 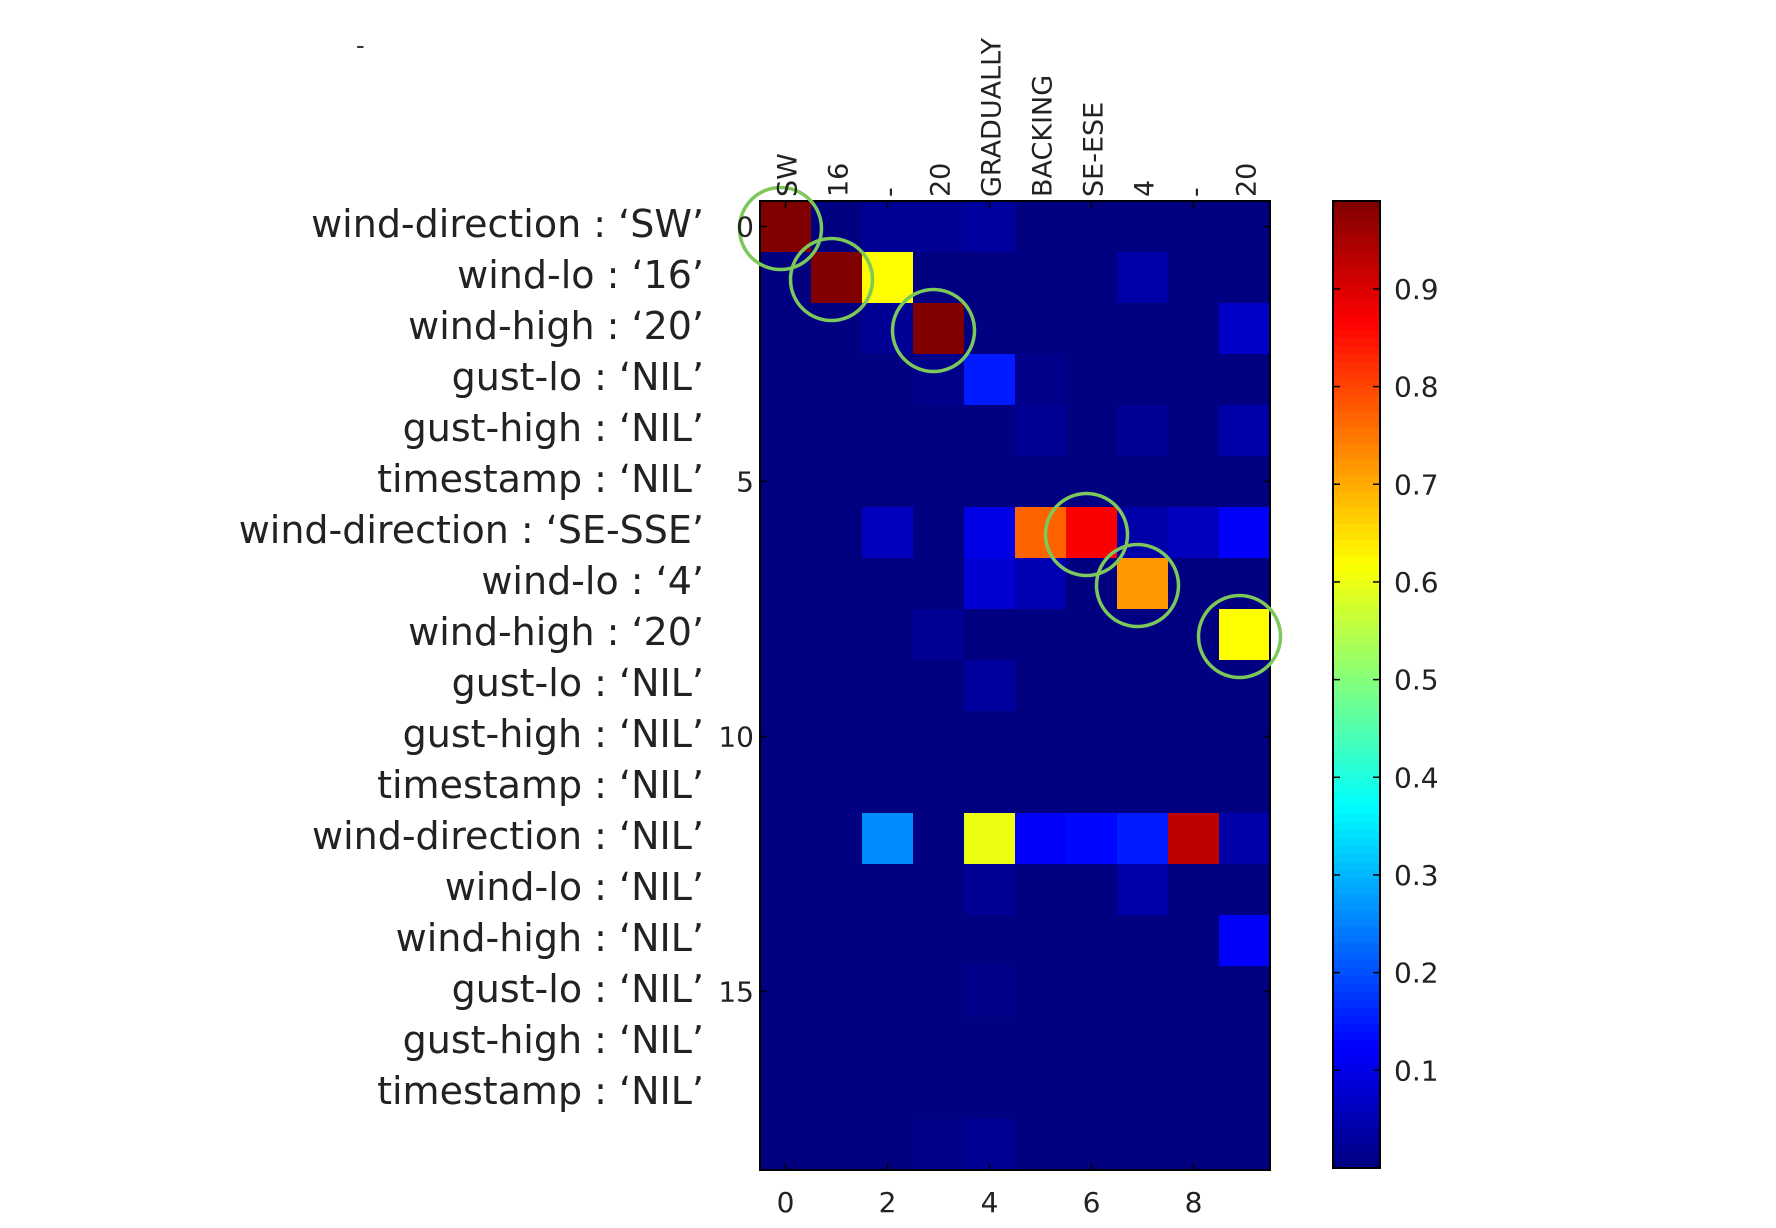 What do you see at coordinates (736, 992) in the screenshot?
I see `y-tick-label: 15` at bounding box center [736, 992].